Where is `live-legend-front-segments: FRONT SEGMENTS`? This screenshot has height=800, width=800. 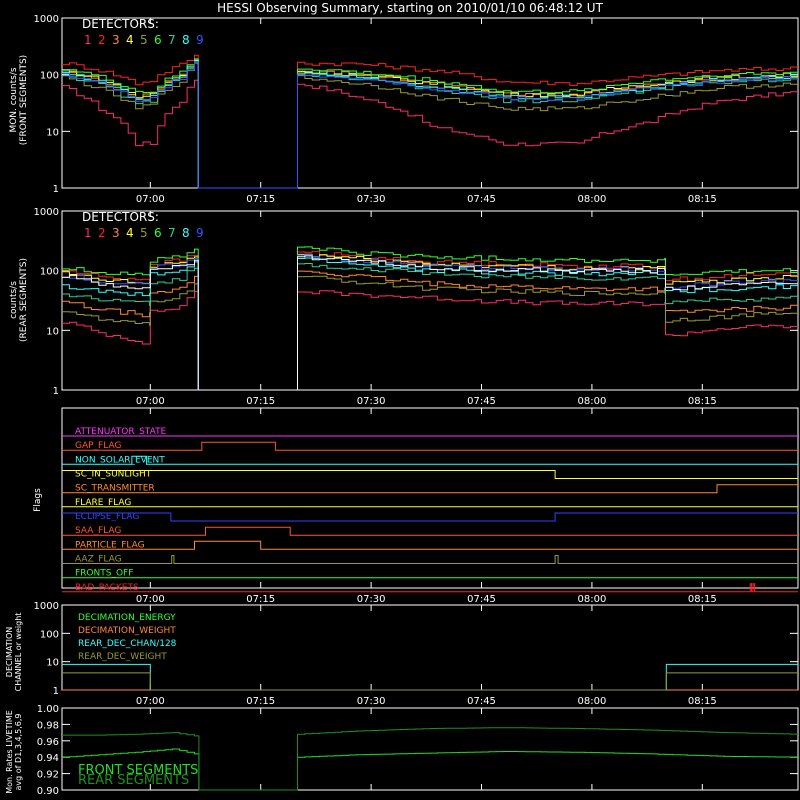 live-legend-front-segments: FRONT SEGMENTS is located at coordinates (138, 770).